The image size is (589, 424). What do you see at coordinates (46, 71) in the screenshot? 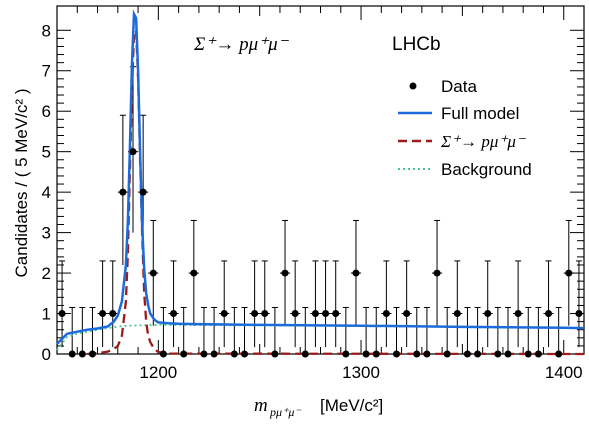
I see `y-tick-label: 7` at bounding box center [46, 71].